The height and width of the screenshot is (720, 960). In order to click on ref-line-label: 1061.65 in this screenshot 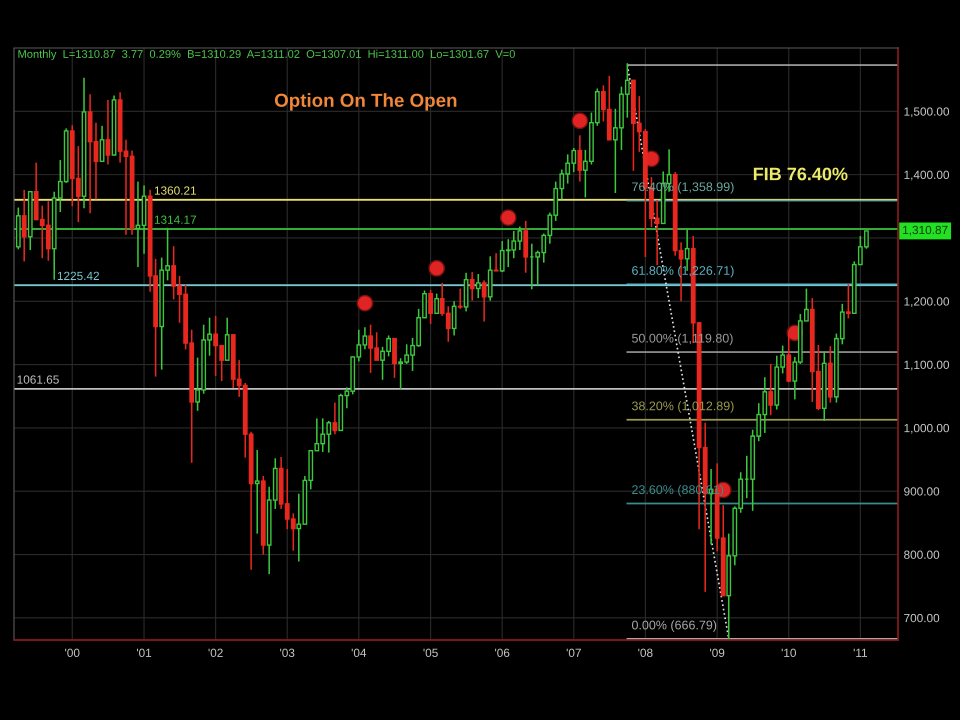, I will do `click(38, 379)`.